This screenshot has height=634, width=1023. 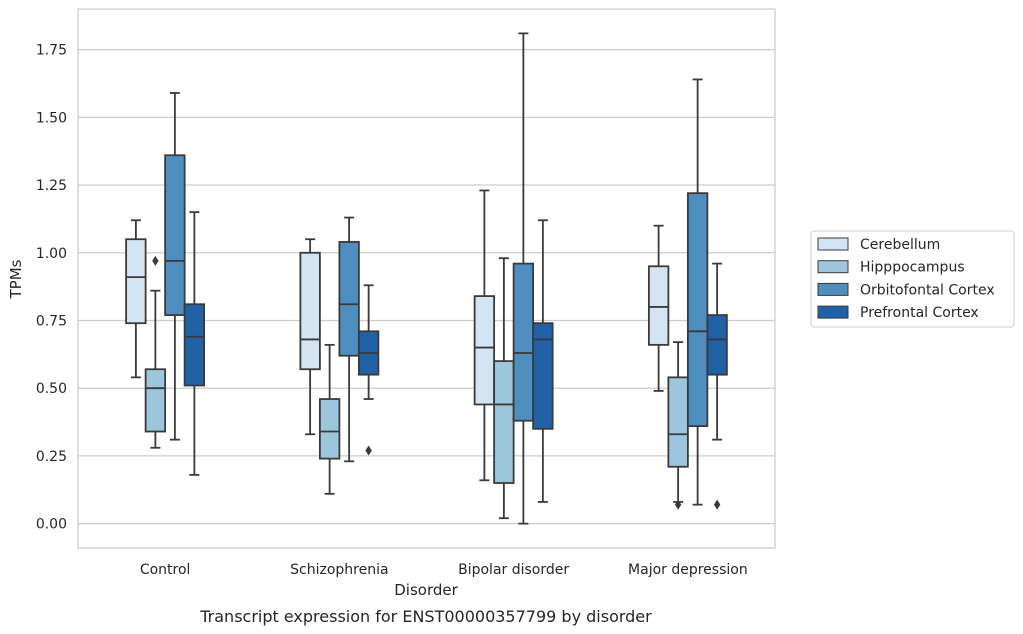 What do you see at coordinates (368, 370) in the screenshot?
I see `box-prefrontal-cortex-schizophrenia` at bounding box center [368, 370].